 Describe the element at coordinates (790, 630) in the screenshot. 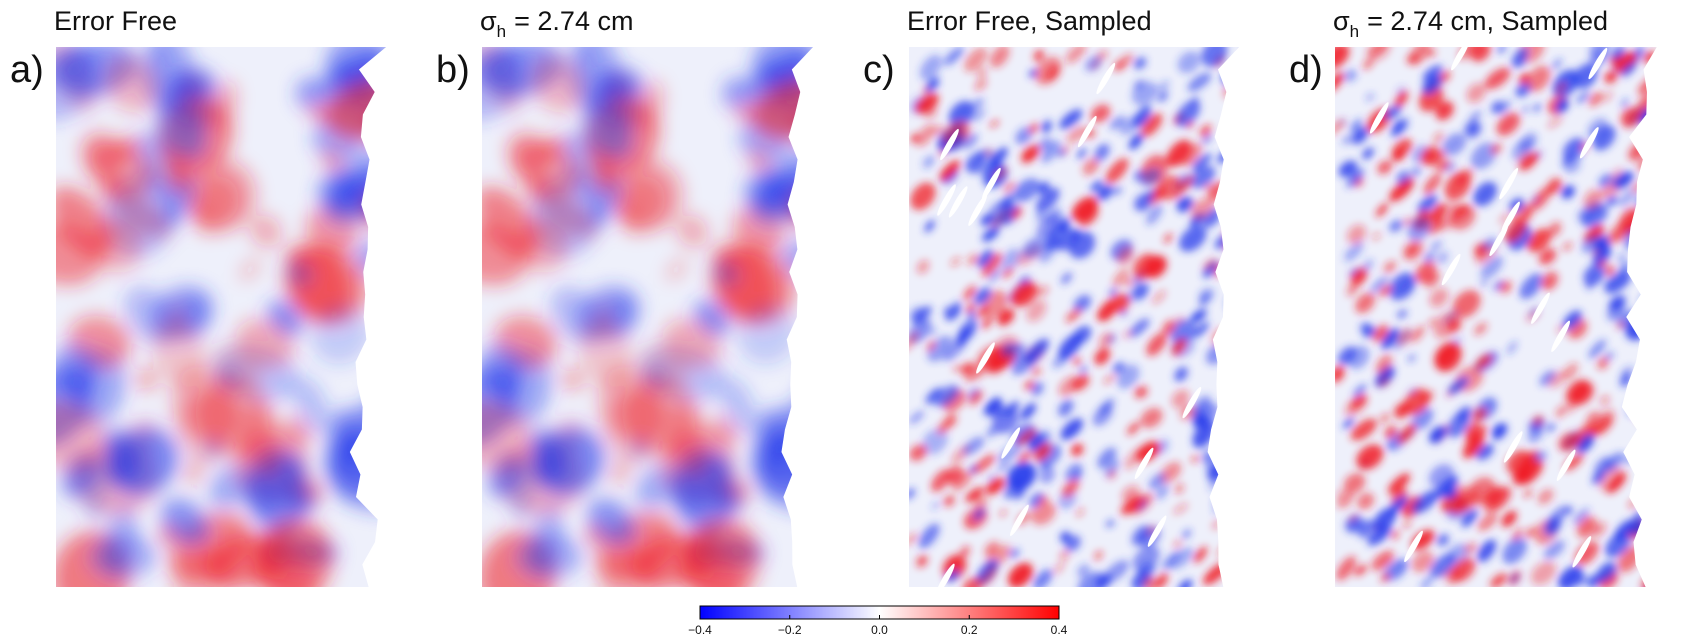

I see `colorbar-tick-label: −0.2` at that location.